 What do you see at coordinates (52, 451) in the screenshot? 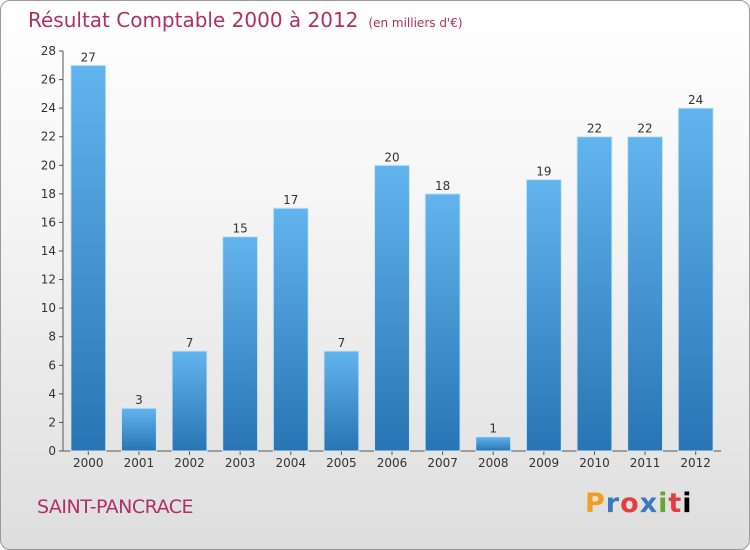
I see `y-tick-label: 0` at bounding box center [52, 451].